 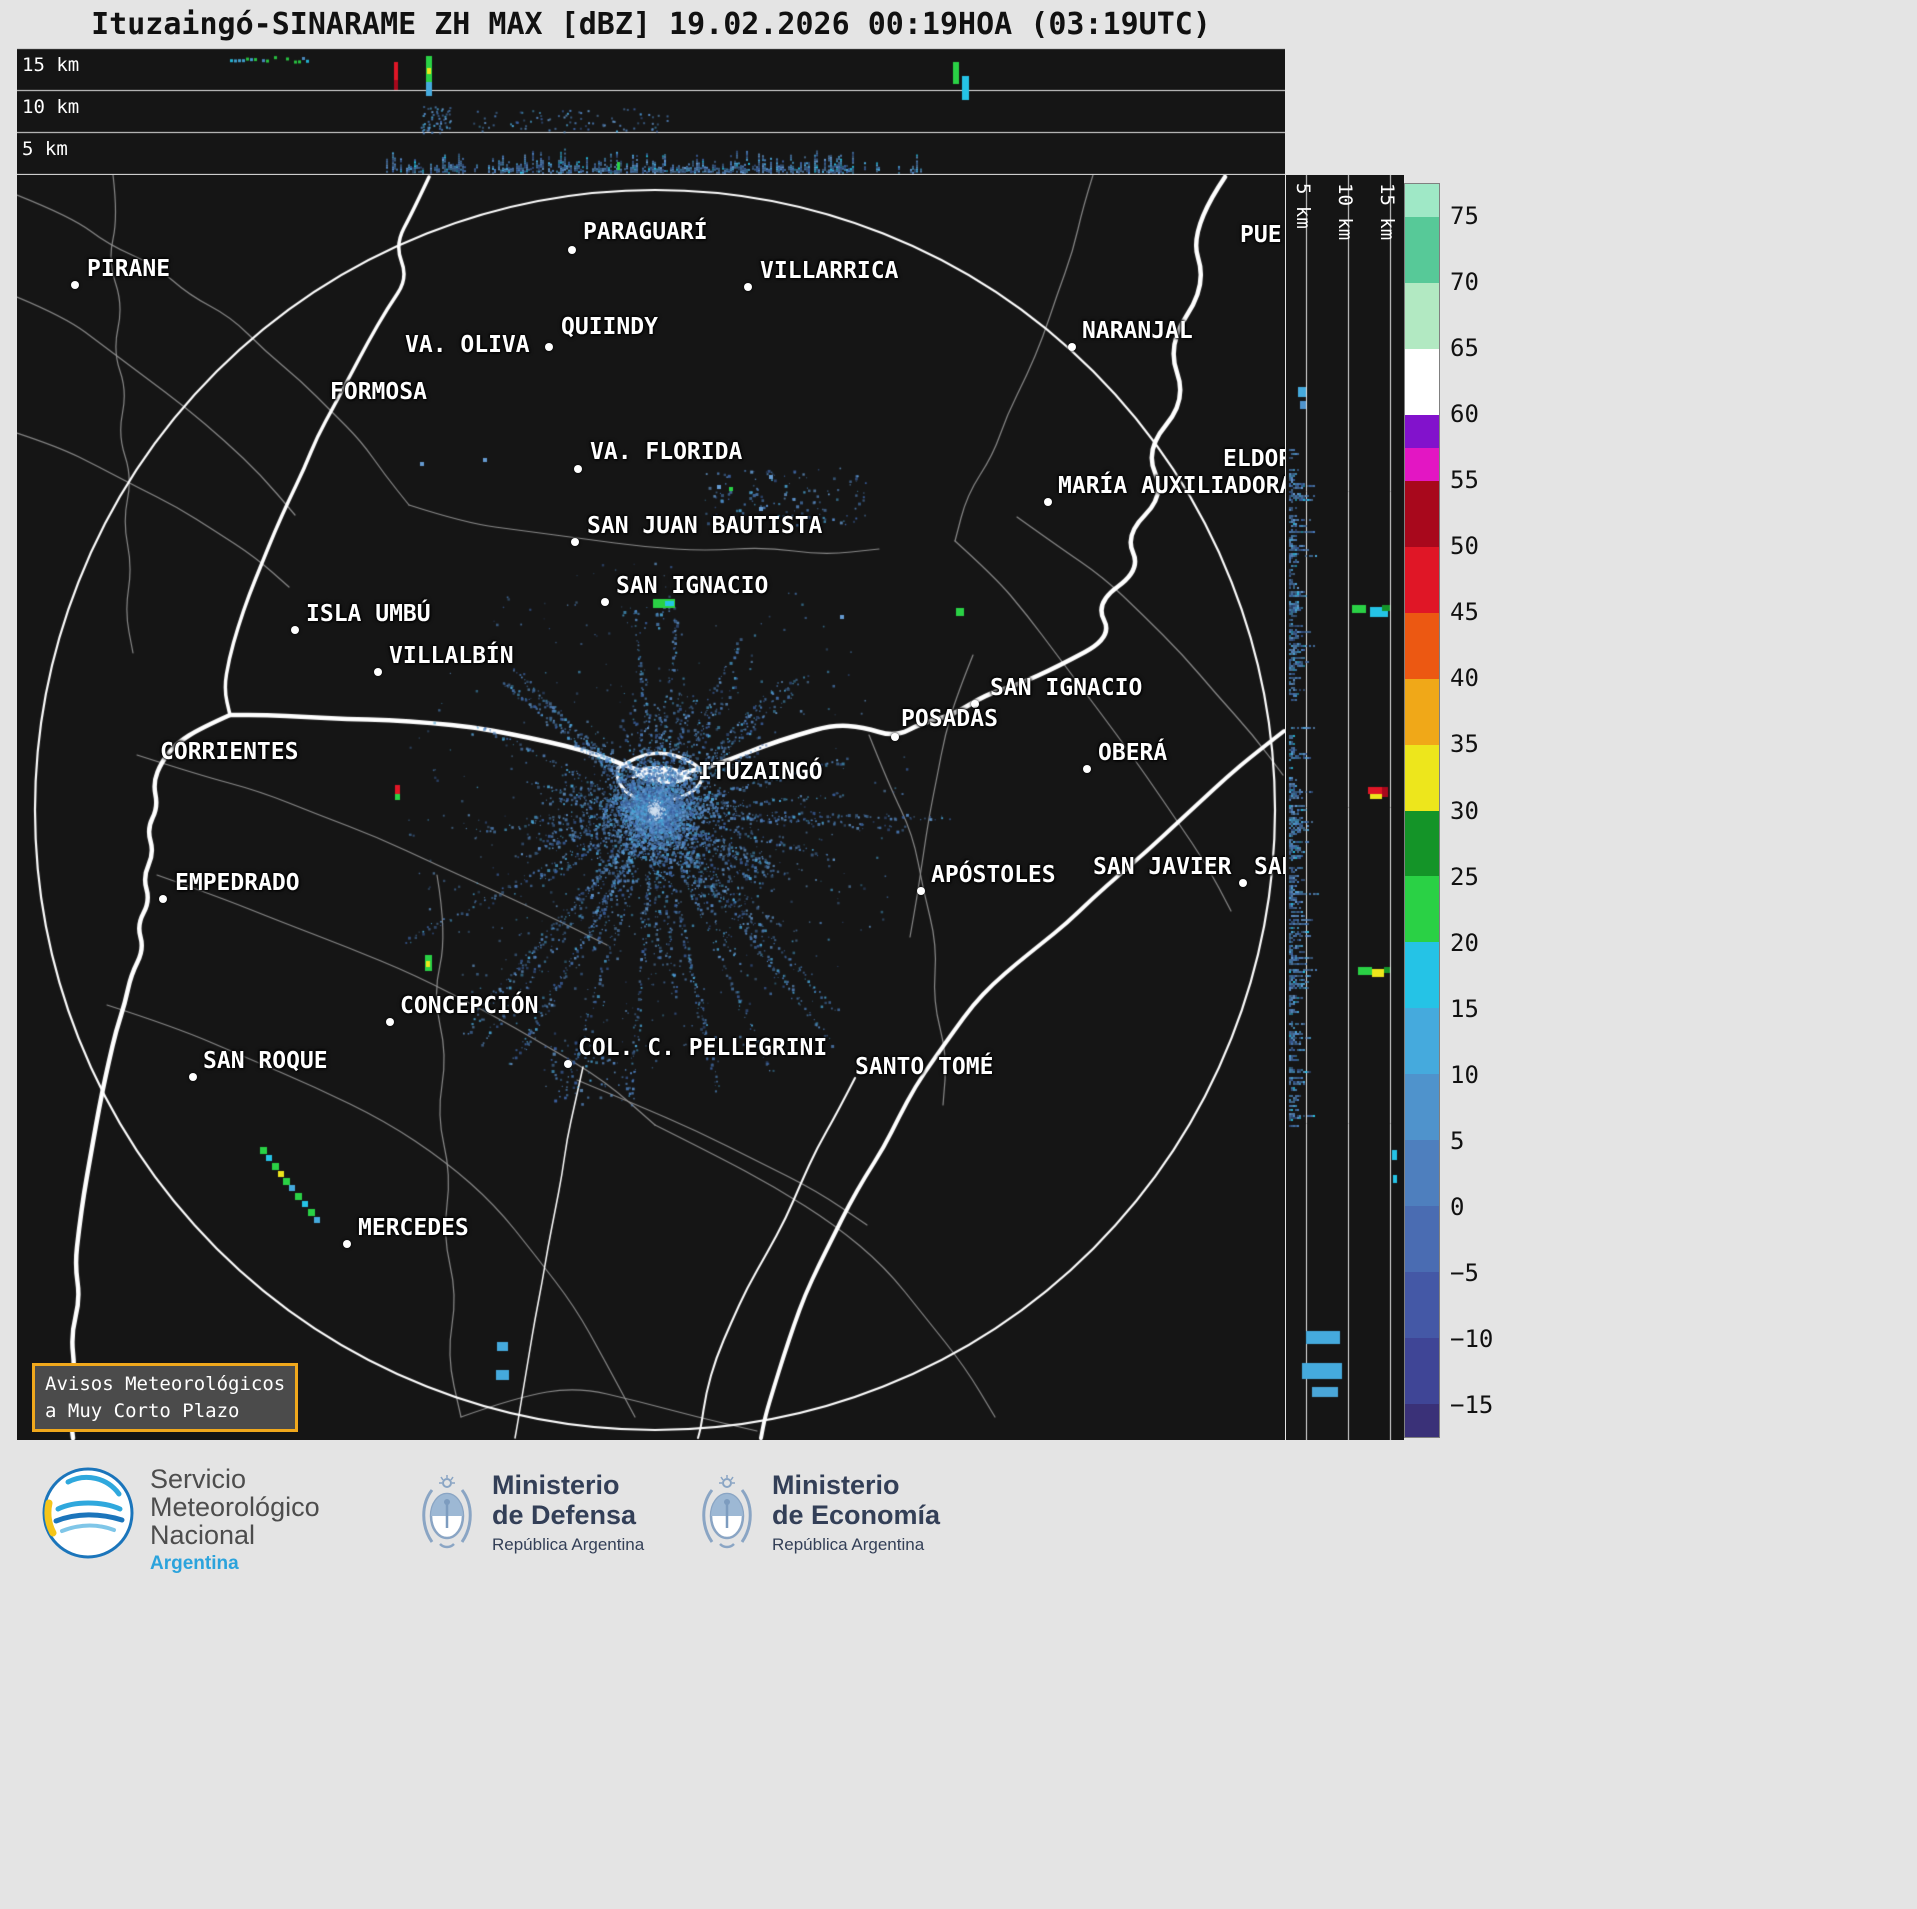 What do you see at coordinates (1464, 678) in the screenshot?
I see `colorbar-tick: 40` at bounding box center [1464, 678].